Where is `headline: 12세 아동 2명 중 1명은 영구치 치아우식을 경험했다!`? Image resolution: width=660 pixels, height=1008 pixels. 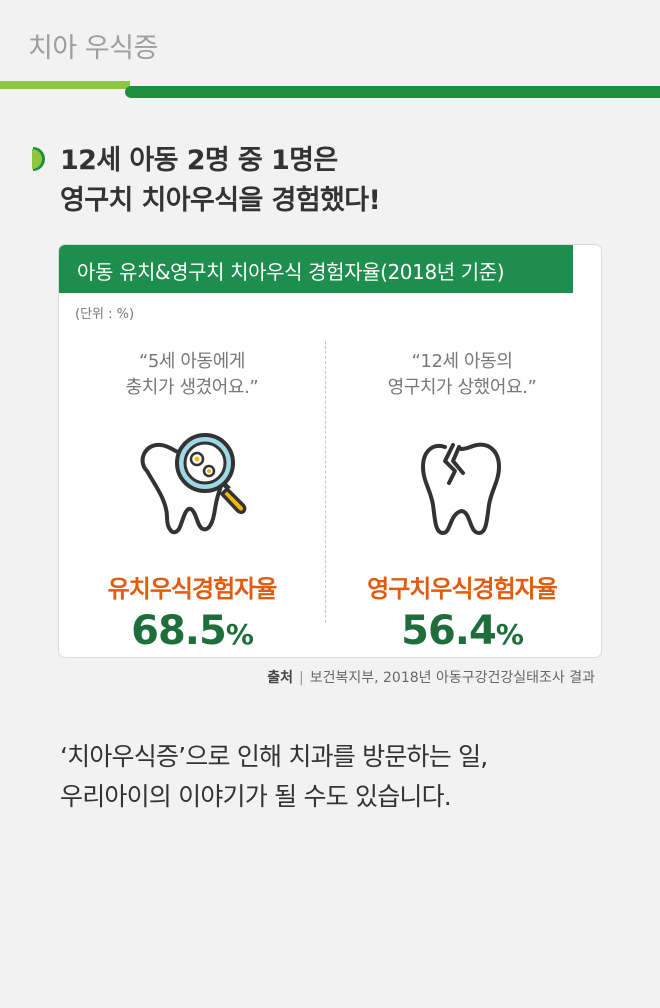 headline: 12세 아동 2명 중 1명은 영구치 치아우식을 경험했다! is located at coordinates (220, 181).